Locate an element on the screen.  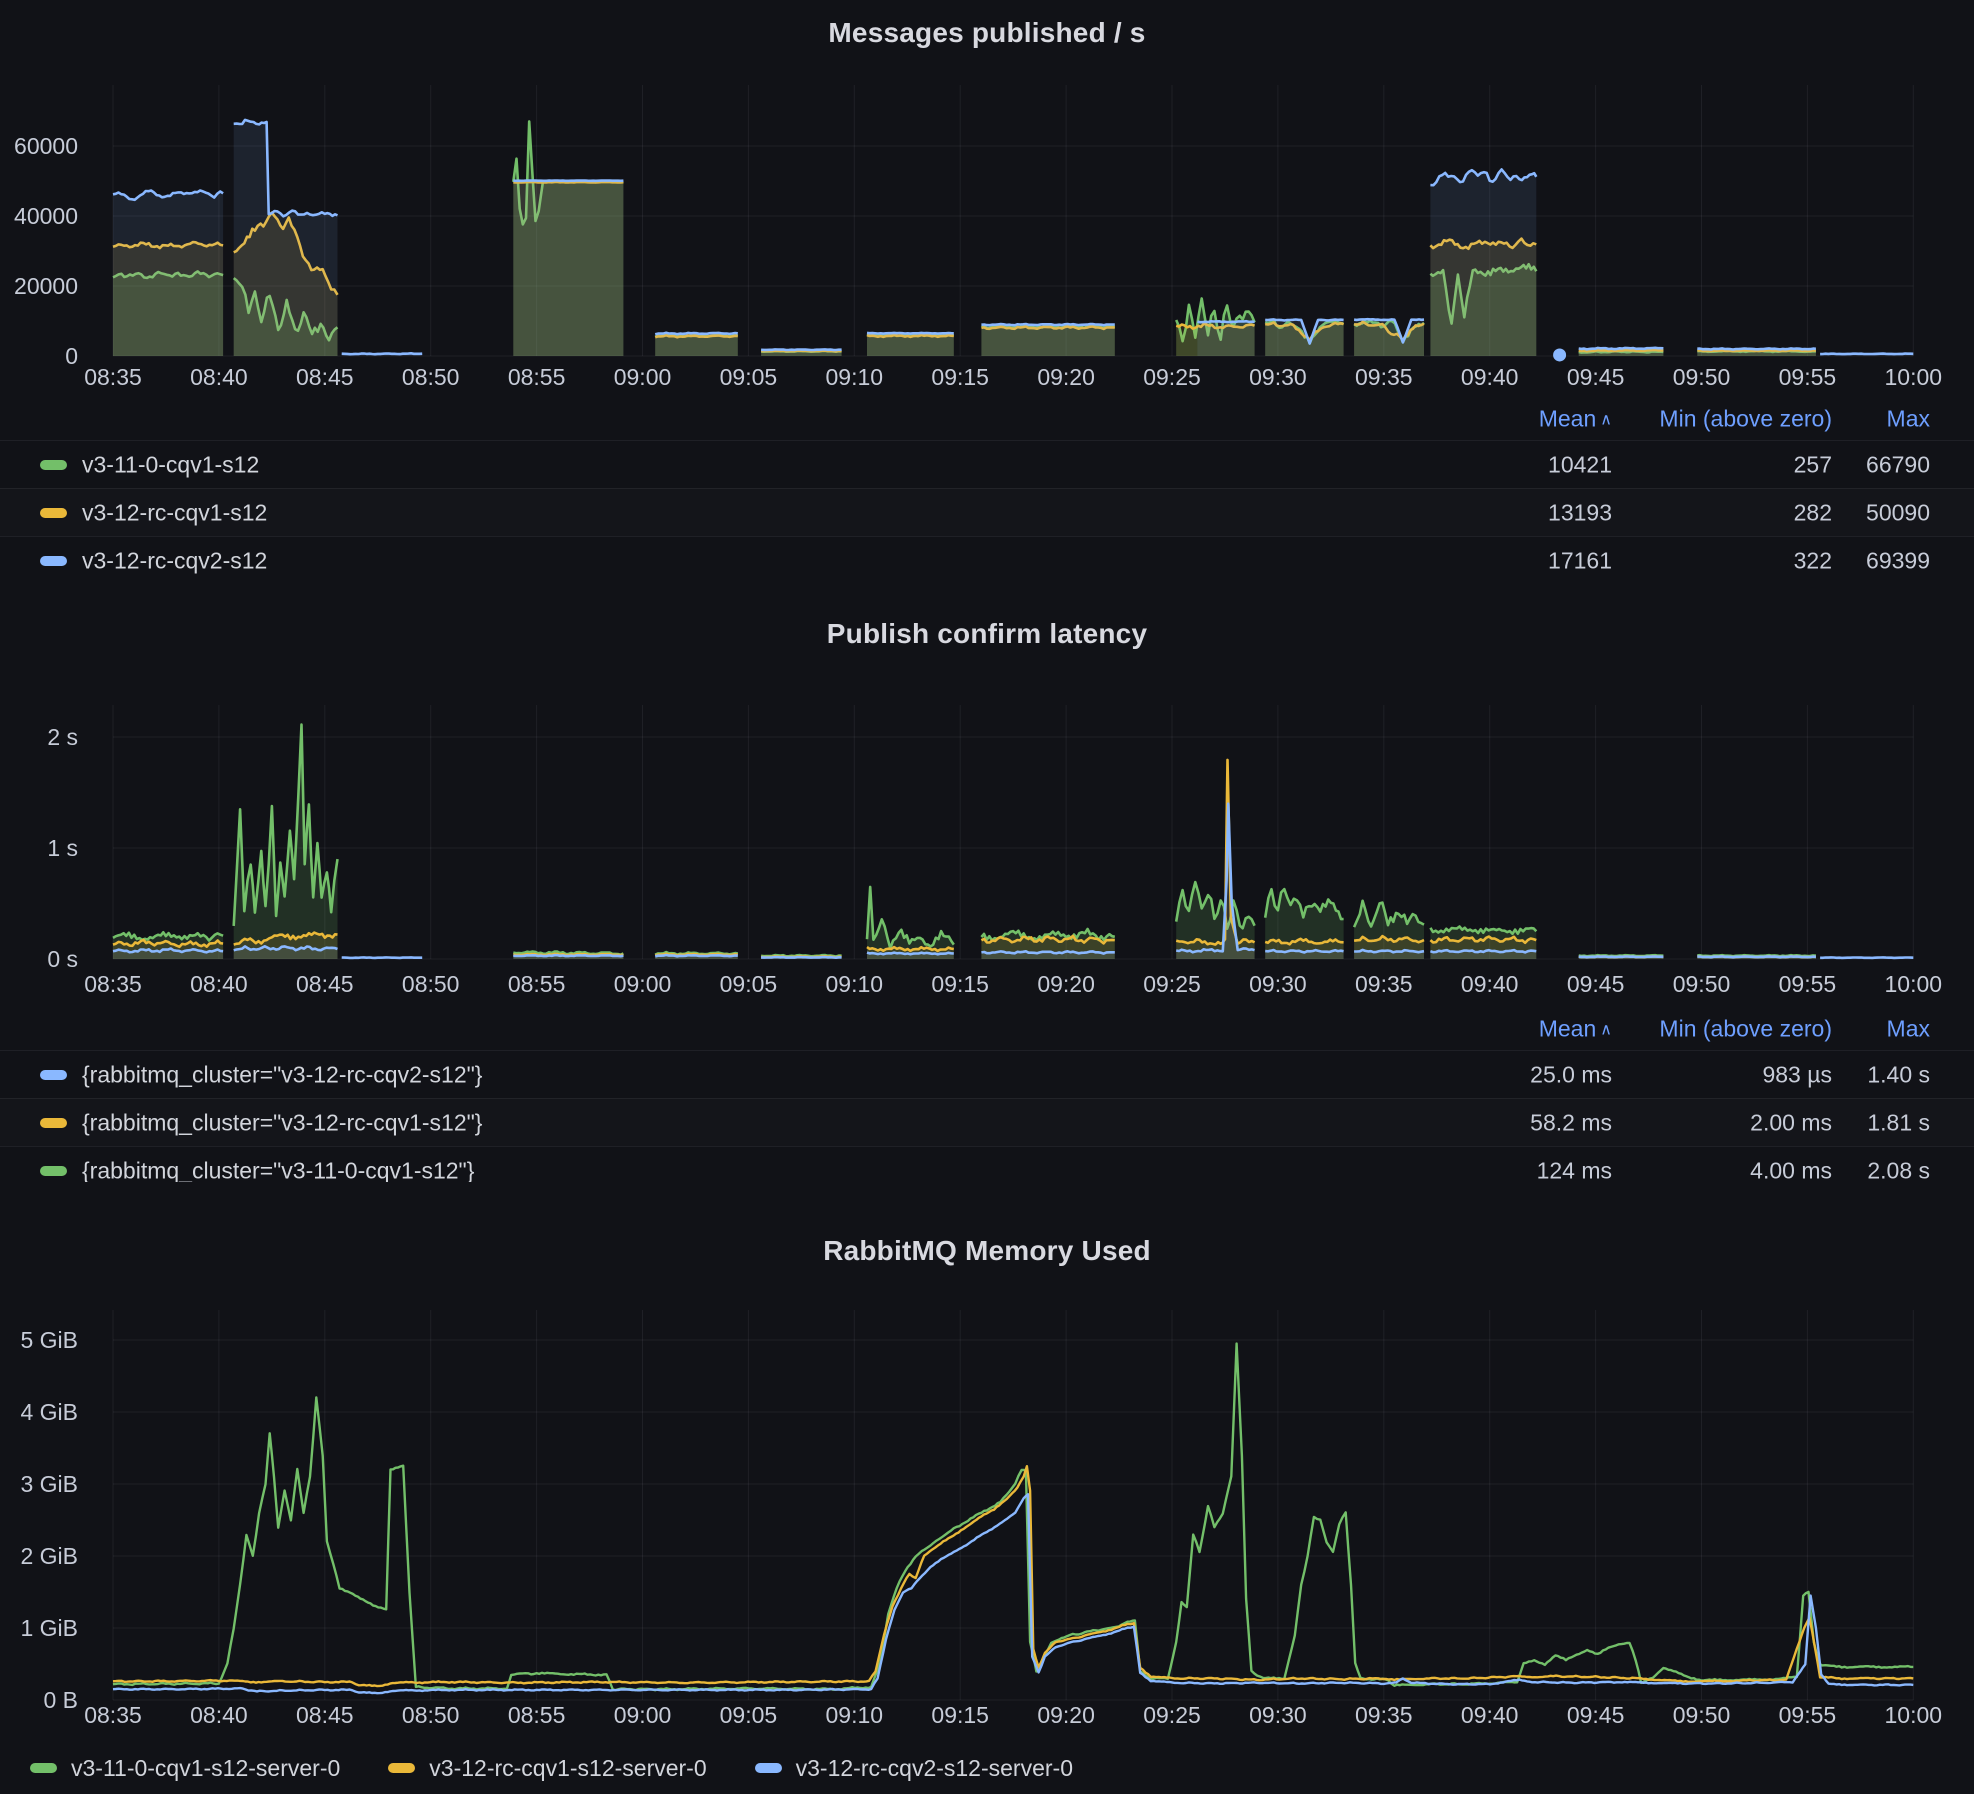
legend-row: v3-12-rc-cqv2-s12 17161 322 69399 is located at coordinates (987, 560).